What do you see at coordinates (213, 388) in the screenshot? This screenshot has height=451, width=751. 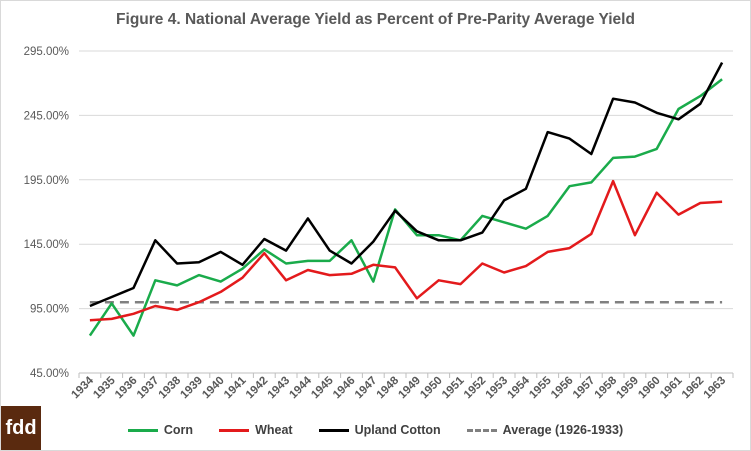 I see `x-tick-label: 1940` at bounding box center [213, 388].